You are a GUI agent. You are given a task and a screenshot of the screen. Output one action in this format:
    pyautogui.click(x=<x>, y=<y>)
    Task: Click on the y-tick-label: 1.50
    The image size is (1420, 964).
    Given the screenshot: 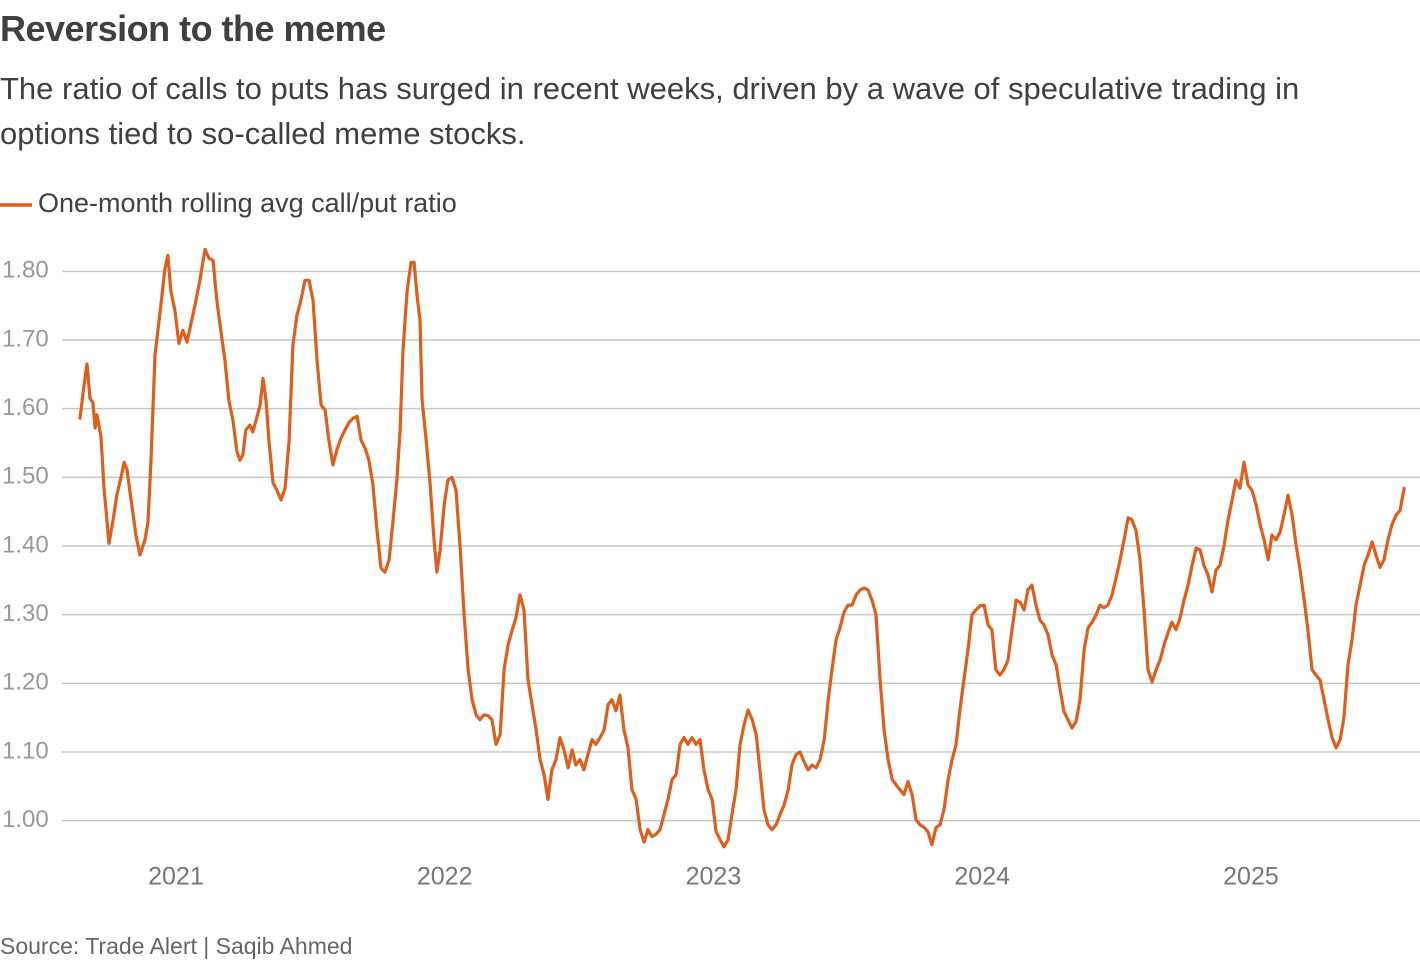 What is the action you would take?
    pyautogui.click(x=25, y=476)
    